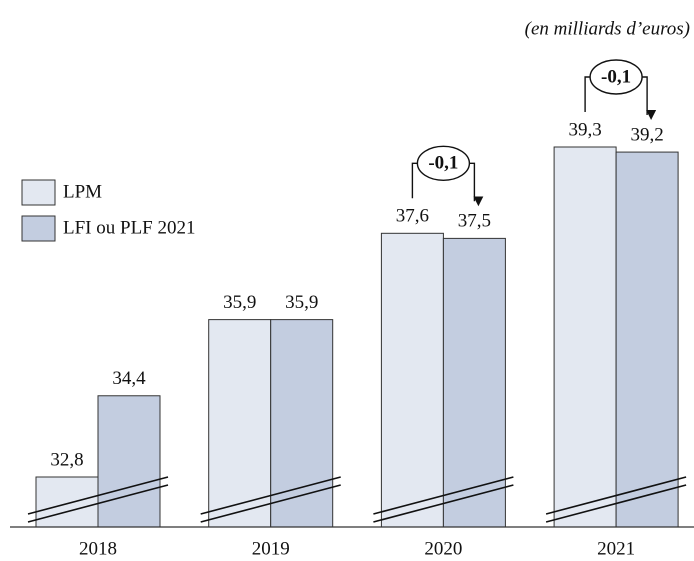 The image size is (694, 561). Describe the element at coordinates (82, 191) in the screenshot. I see `legend-label: LPM` at that location.